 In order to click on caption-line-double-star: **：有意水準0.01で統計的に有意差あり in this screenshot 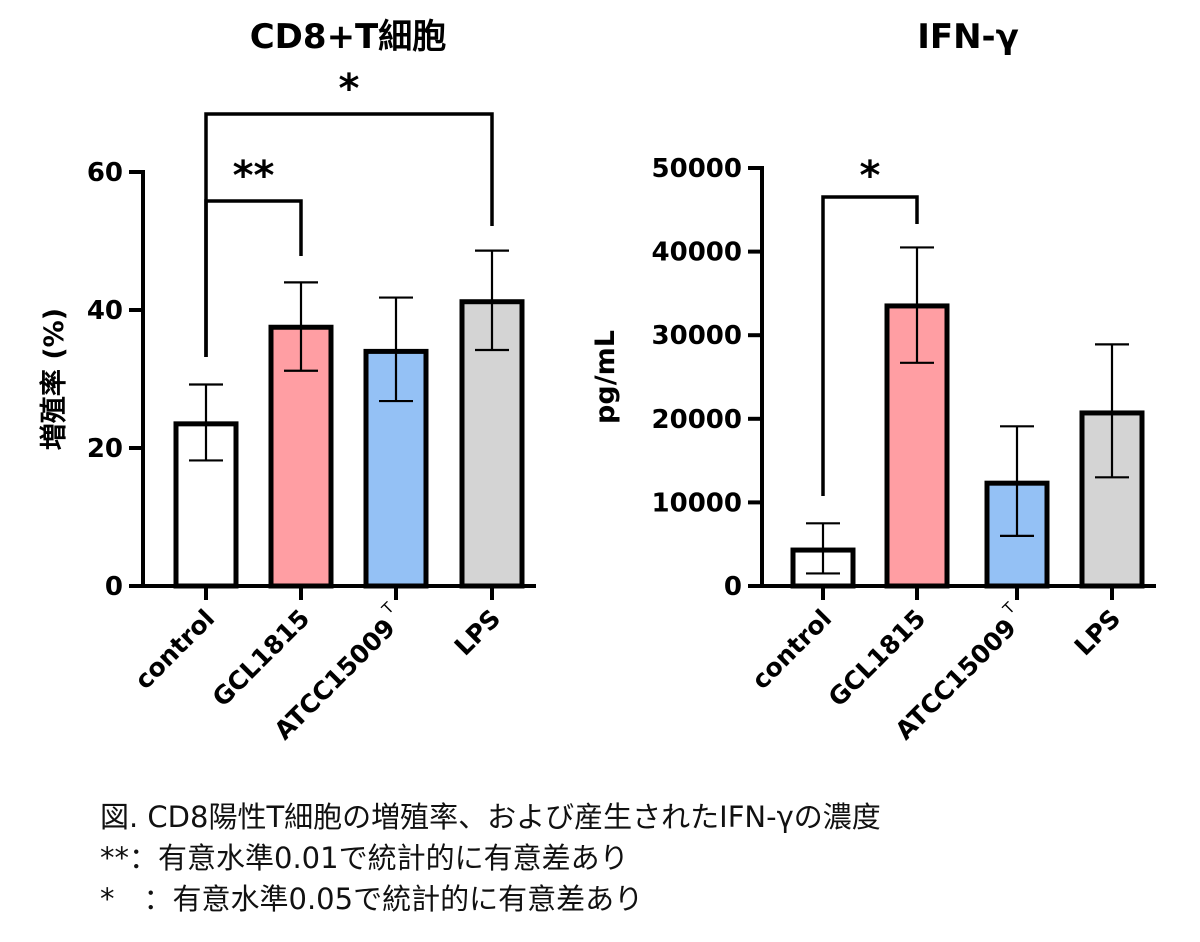, I will do `click(364, 858)`.